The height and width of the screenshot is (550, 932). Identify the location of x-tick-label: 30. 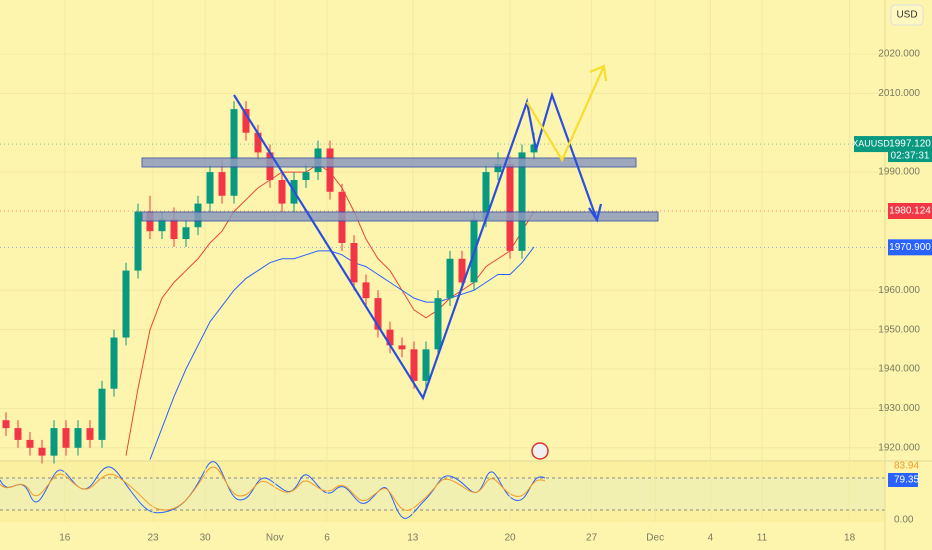
(206, 538).